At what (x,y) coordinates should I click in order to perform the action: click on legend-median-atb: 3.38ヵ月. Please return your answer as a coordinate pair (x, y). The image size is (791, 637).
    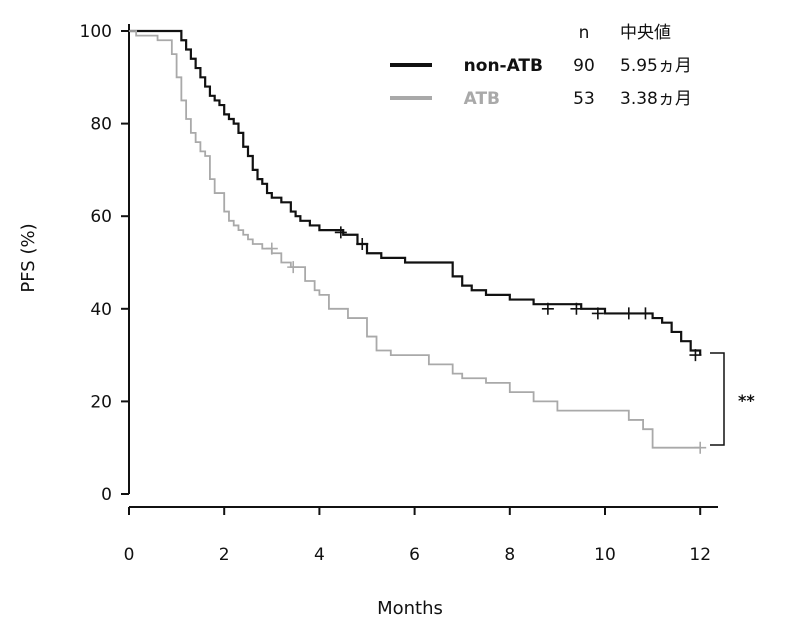
    Looking at the image, I should click on (656, 99).